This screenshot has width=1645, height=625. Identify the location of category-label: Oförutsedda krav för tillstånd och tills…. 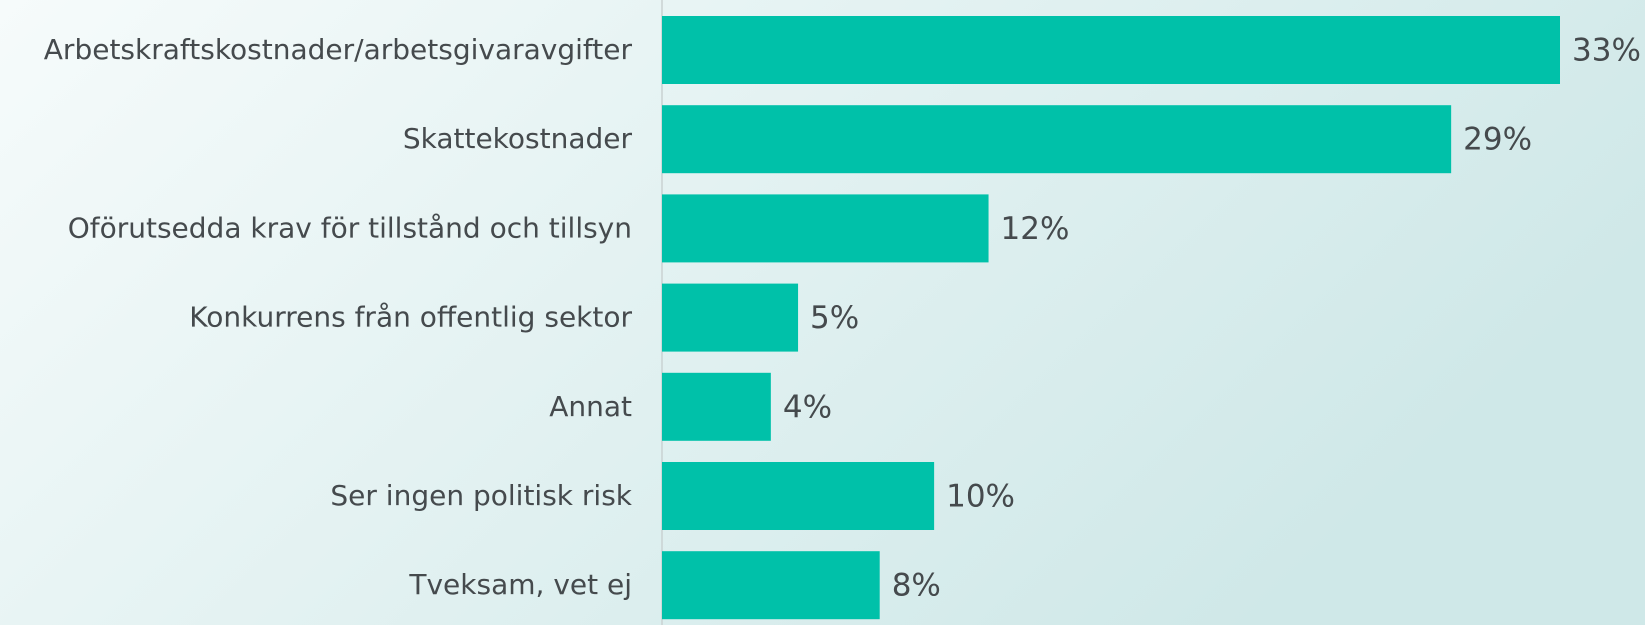
(350, 227).